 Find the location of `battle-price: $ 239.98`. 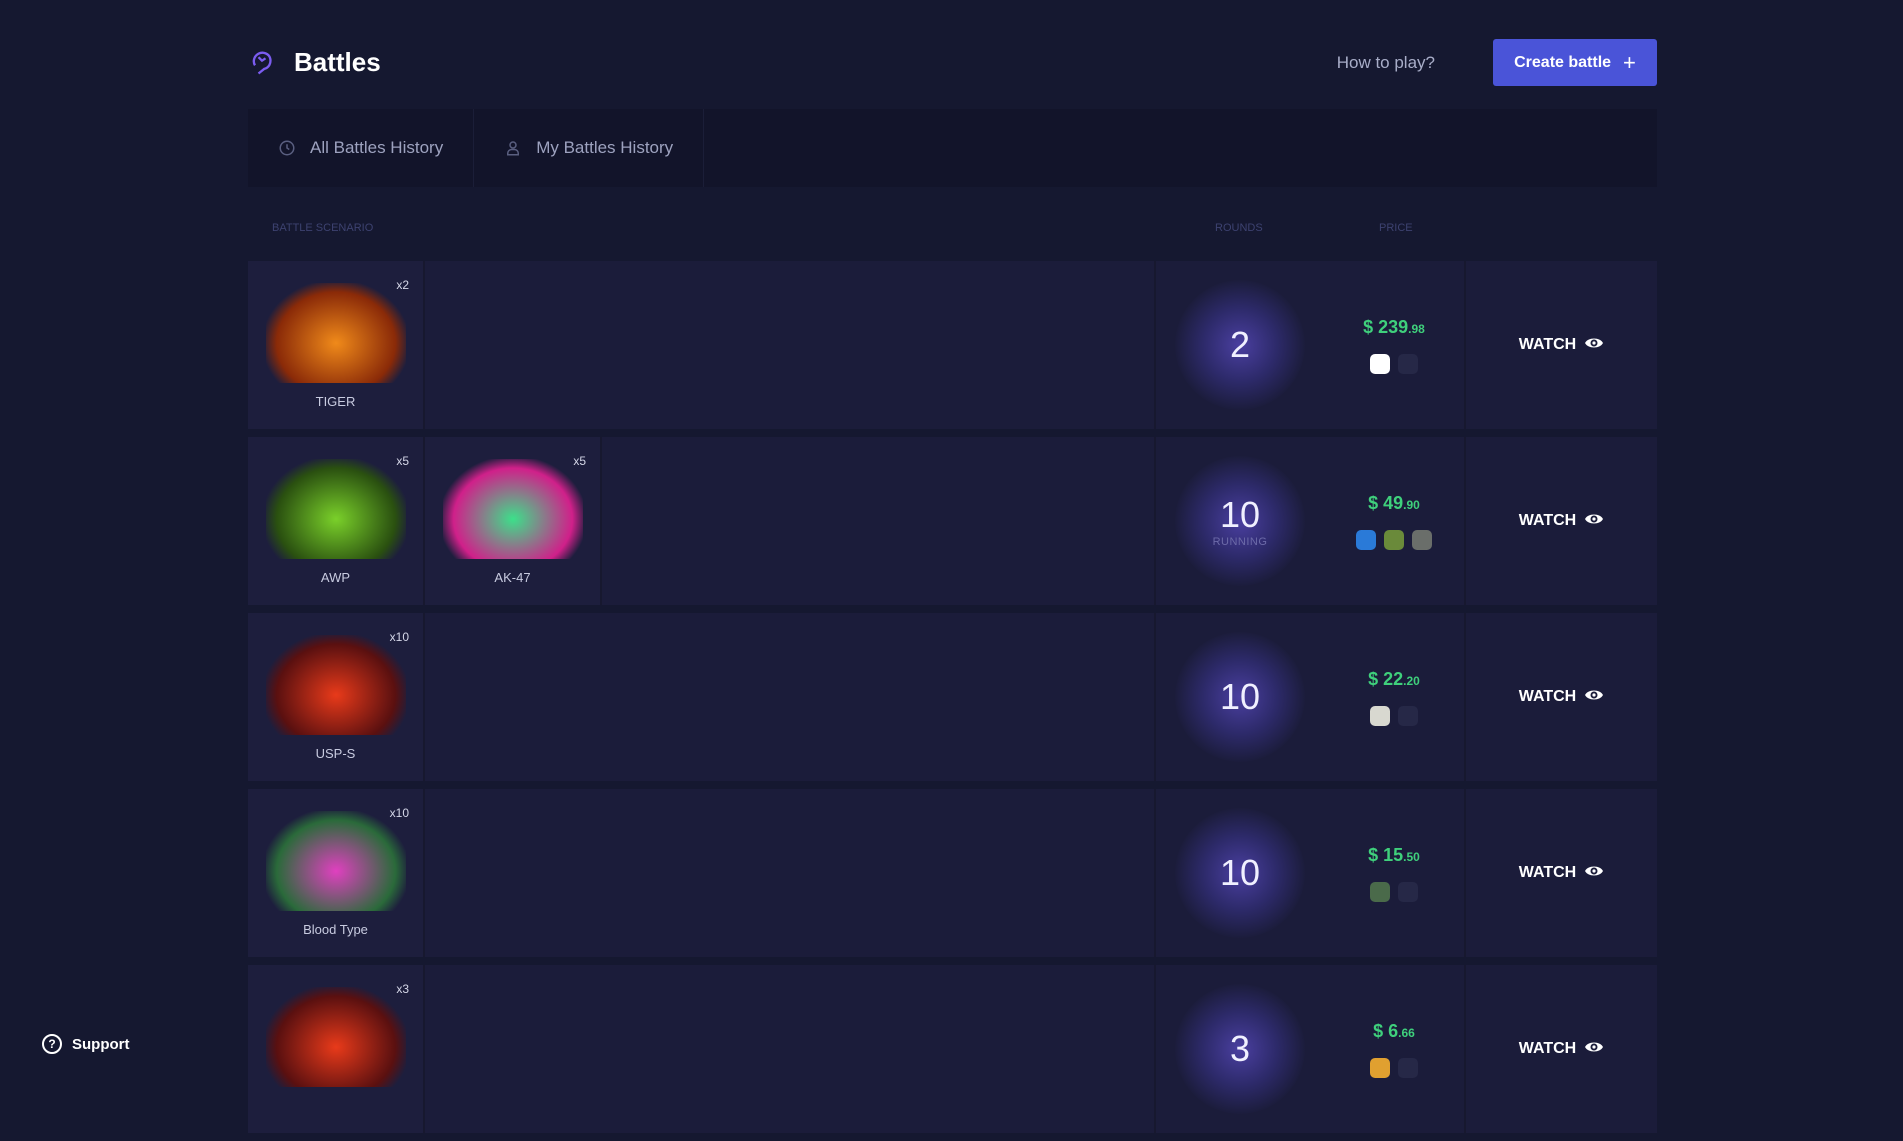

battle-price: $ 239.98 is located at coordinates (1394, 327).